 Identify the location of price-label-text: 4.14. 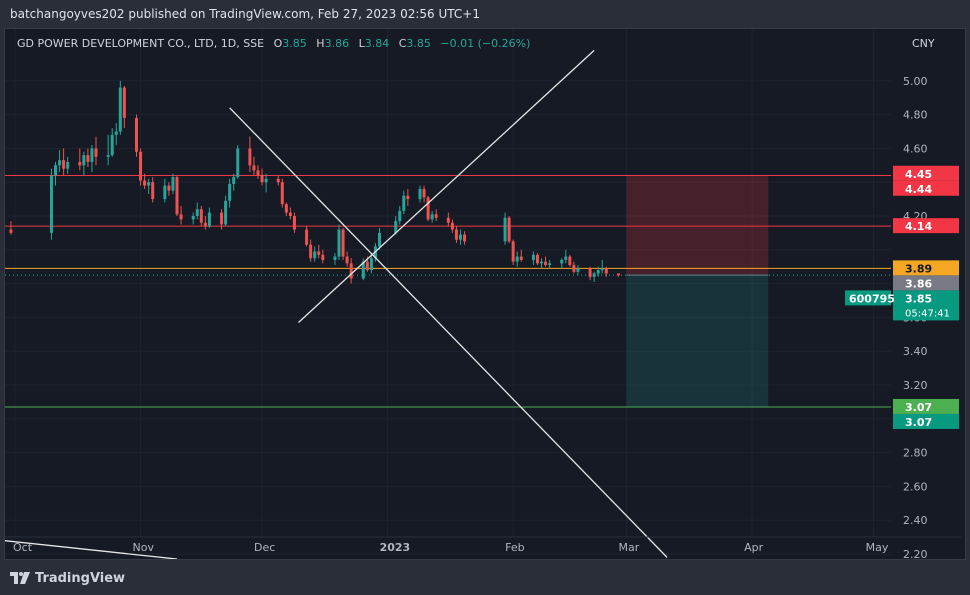
(918, 226).